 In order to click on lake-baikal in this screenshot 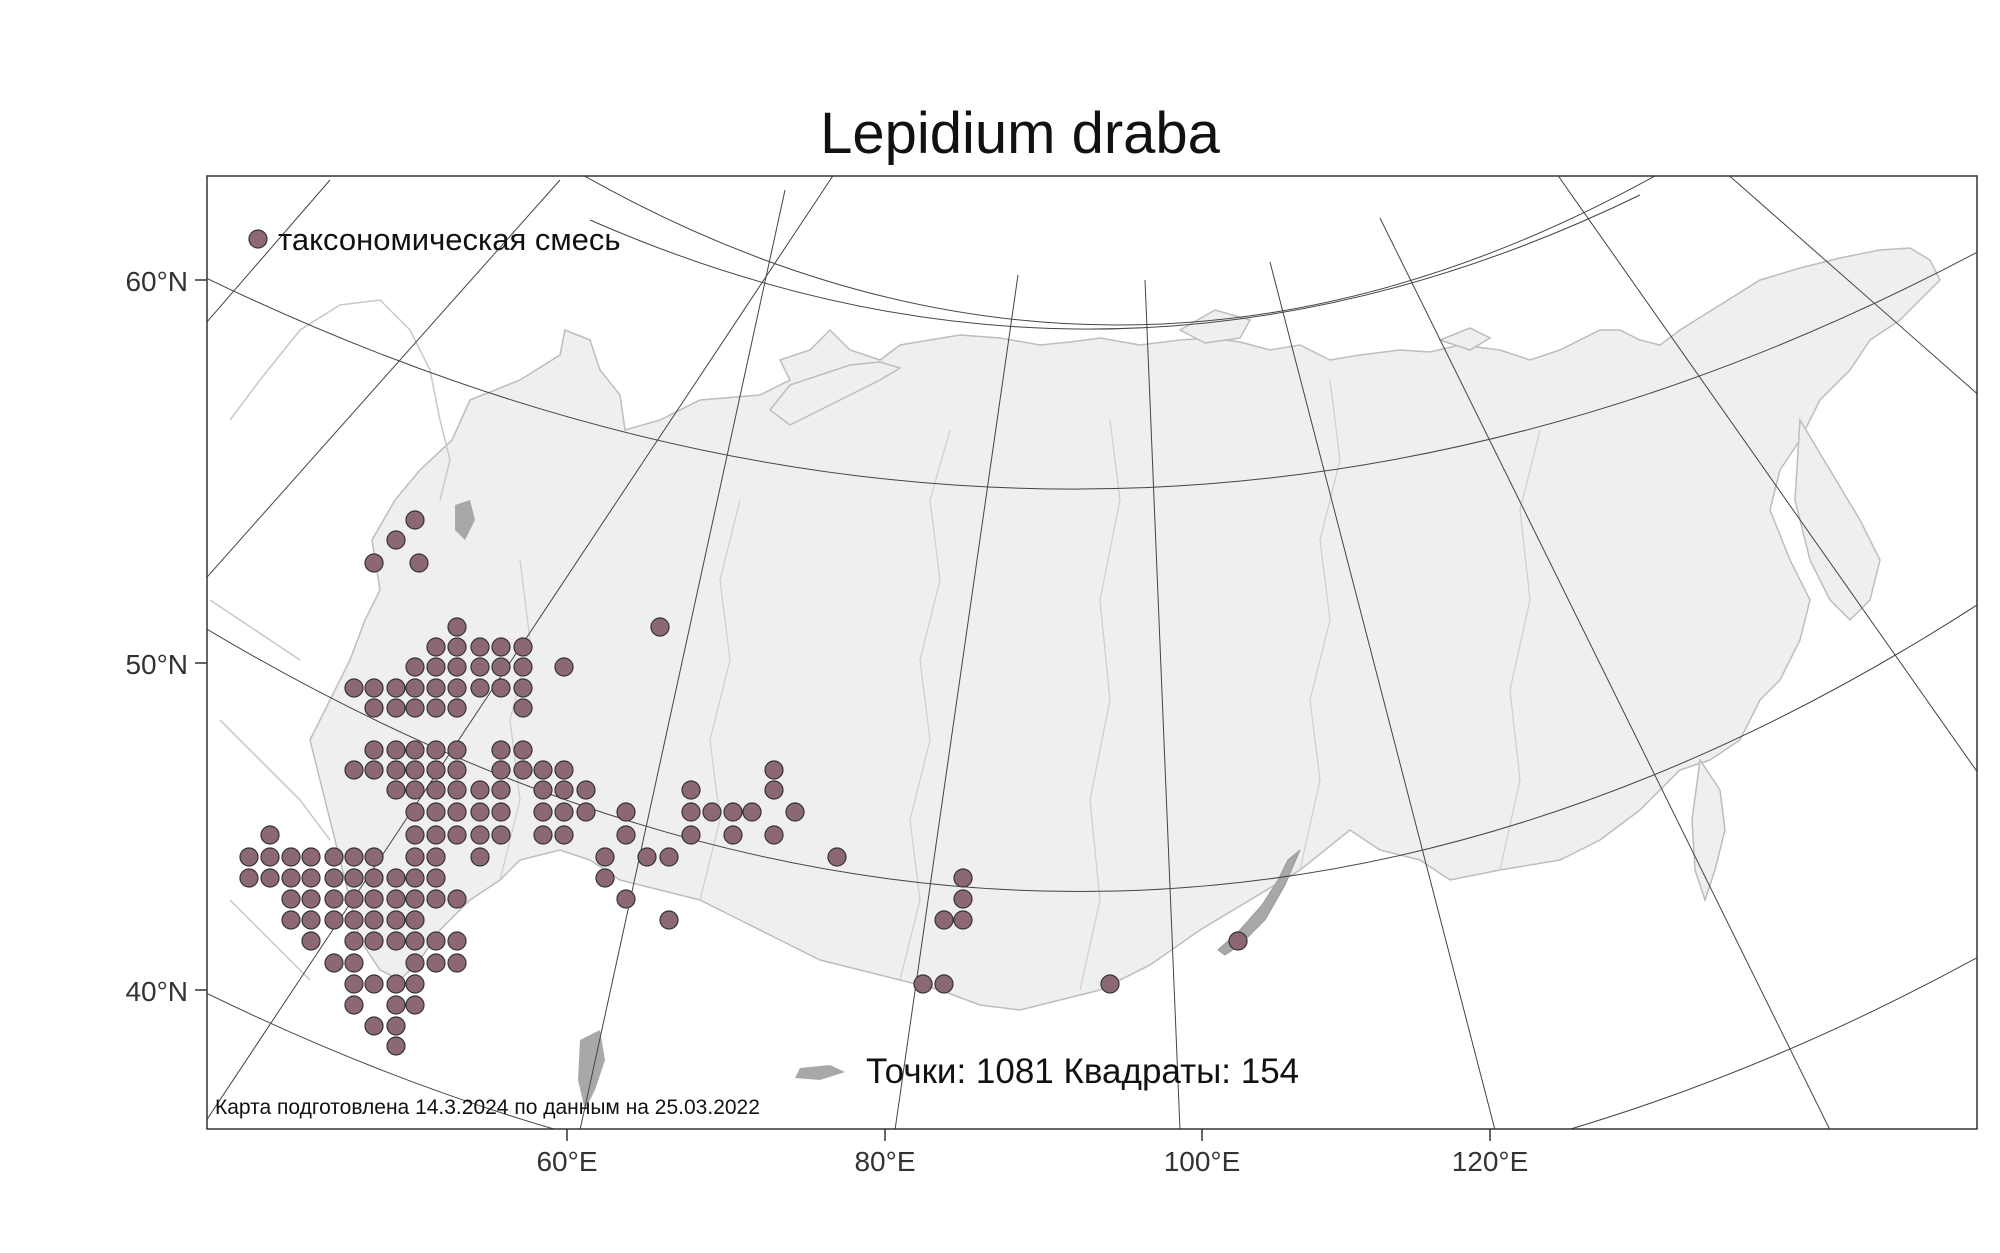, I will do `click(1259, 902)`.